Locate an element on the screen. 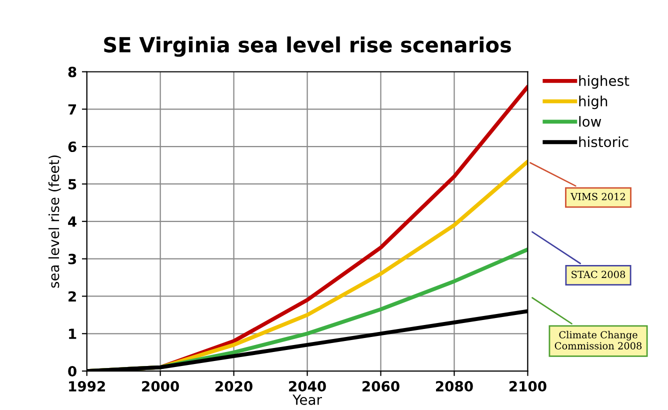 Image resolution: width=668 pixels, height=410 pixels. x-tick-label: 1992 is located at coordinates (87, 386).